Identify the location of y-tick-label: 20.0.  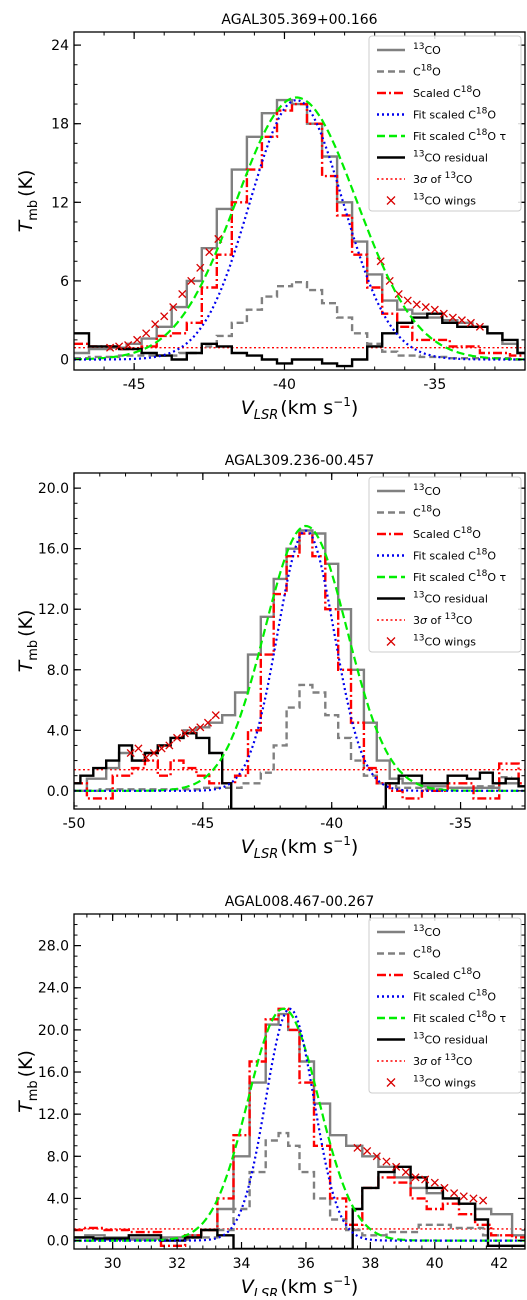
(53, 1031).